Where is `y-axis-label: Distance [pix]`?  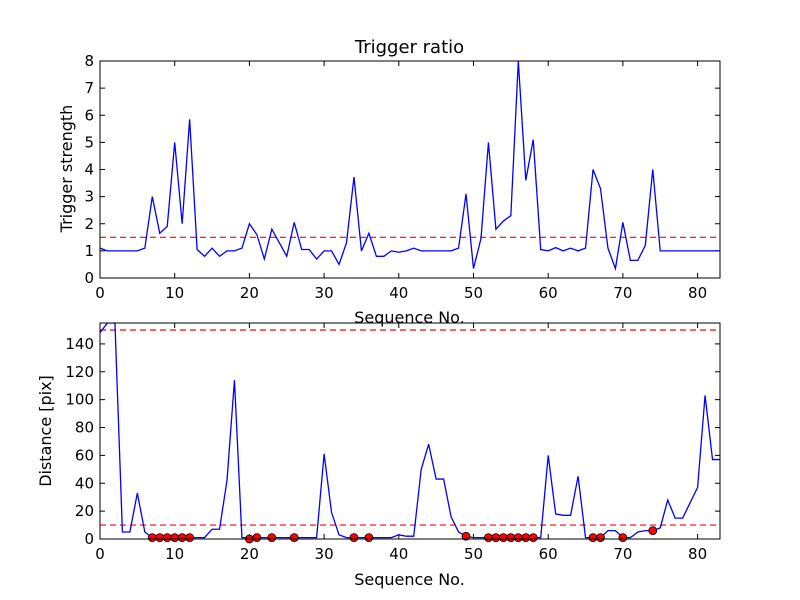 y-axis-label: Distance [pix] is located at coordinates (45, 431).